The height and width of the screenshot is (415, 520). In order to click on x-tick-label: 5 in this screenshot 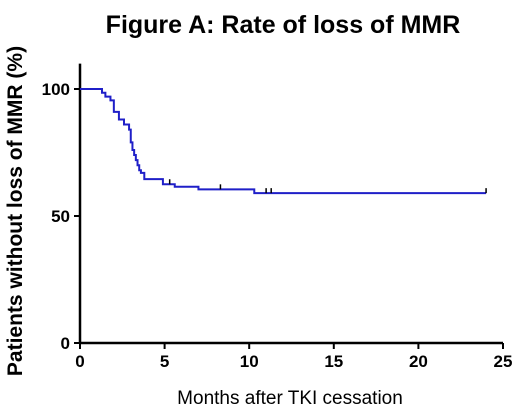, I will do `click(164, 361)`.